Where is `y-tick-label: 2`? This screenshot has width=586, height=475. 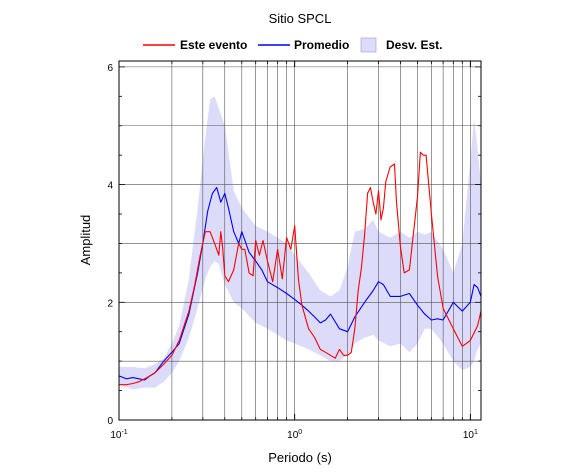 y-tick-label: 2 is located at coordinates (110, 303).